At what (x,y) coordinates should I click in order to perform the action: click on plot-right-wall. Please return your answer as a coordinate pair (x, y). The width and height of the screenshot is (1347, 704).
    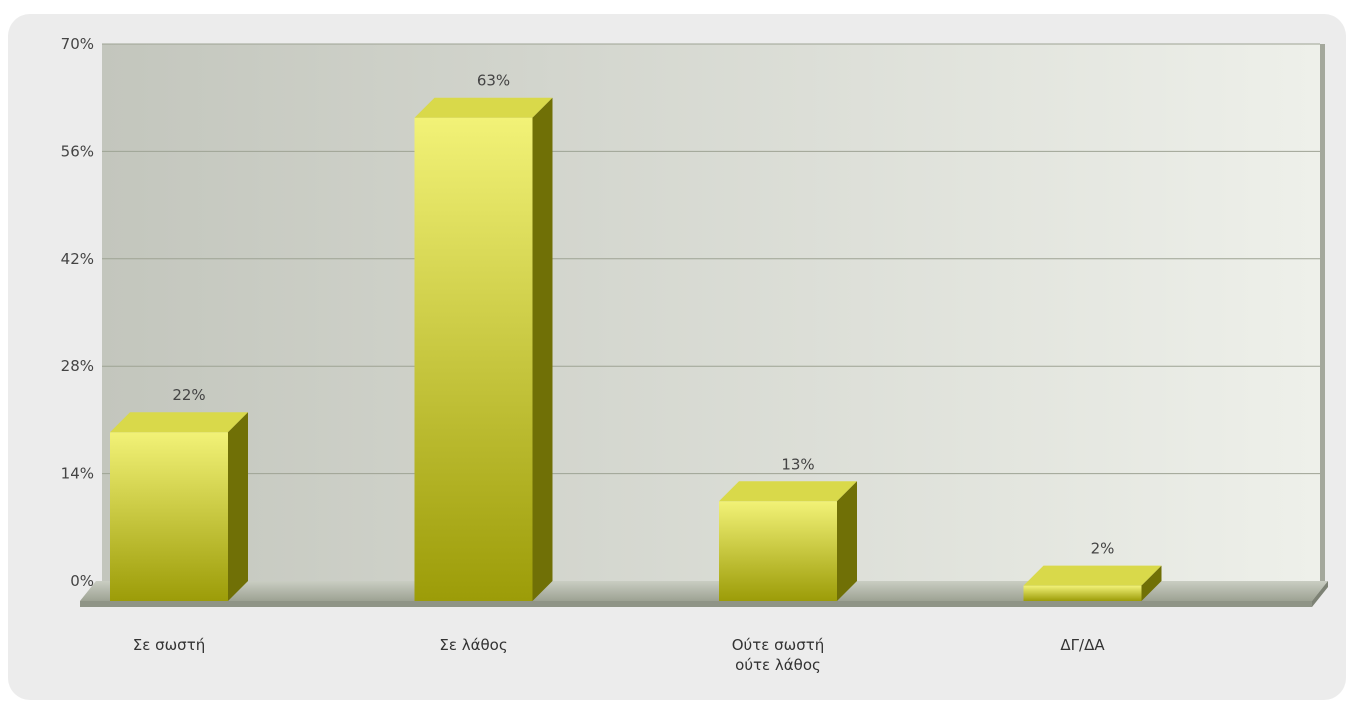
    Looking at the image, I should click on (1322, 312).